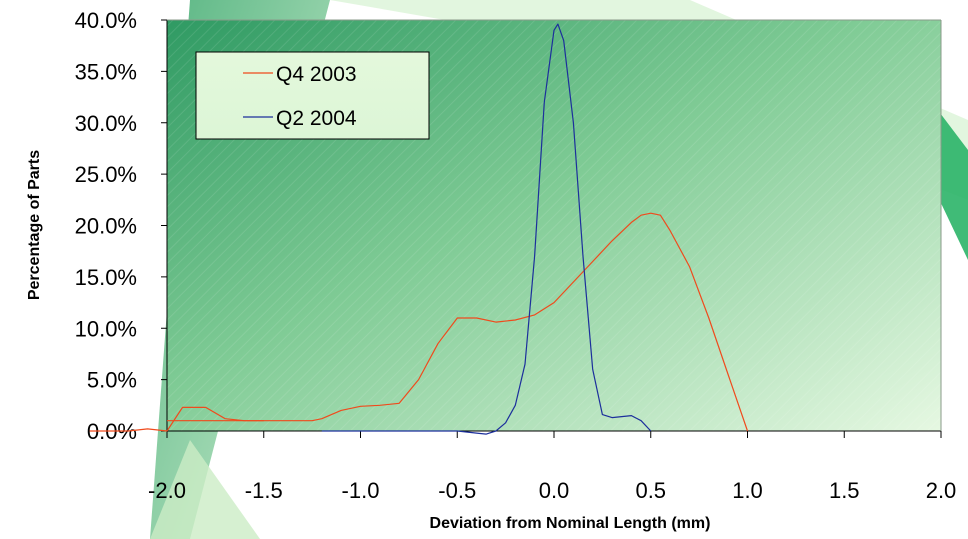  Describe the element at coordinates (106, 71) in the screenshot. I see `y-tick-label: 35.0%` at that location.